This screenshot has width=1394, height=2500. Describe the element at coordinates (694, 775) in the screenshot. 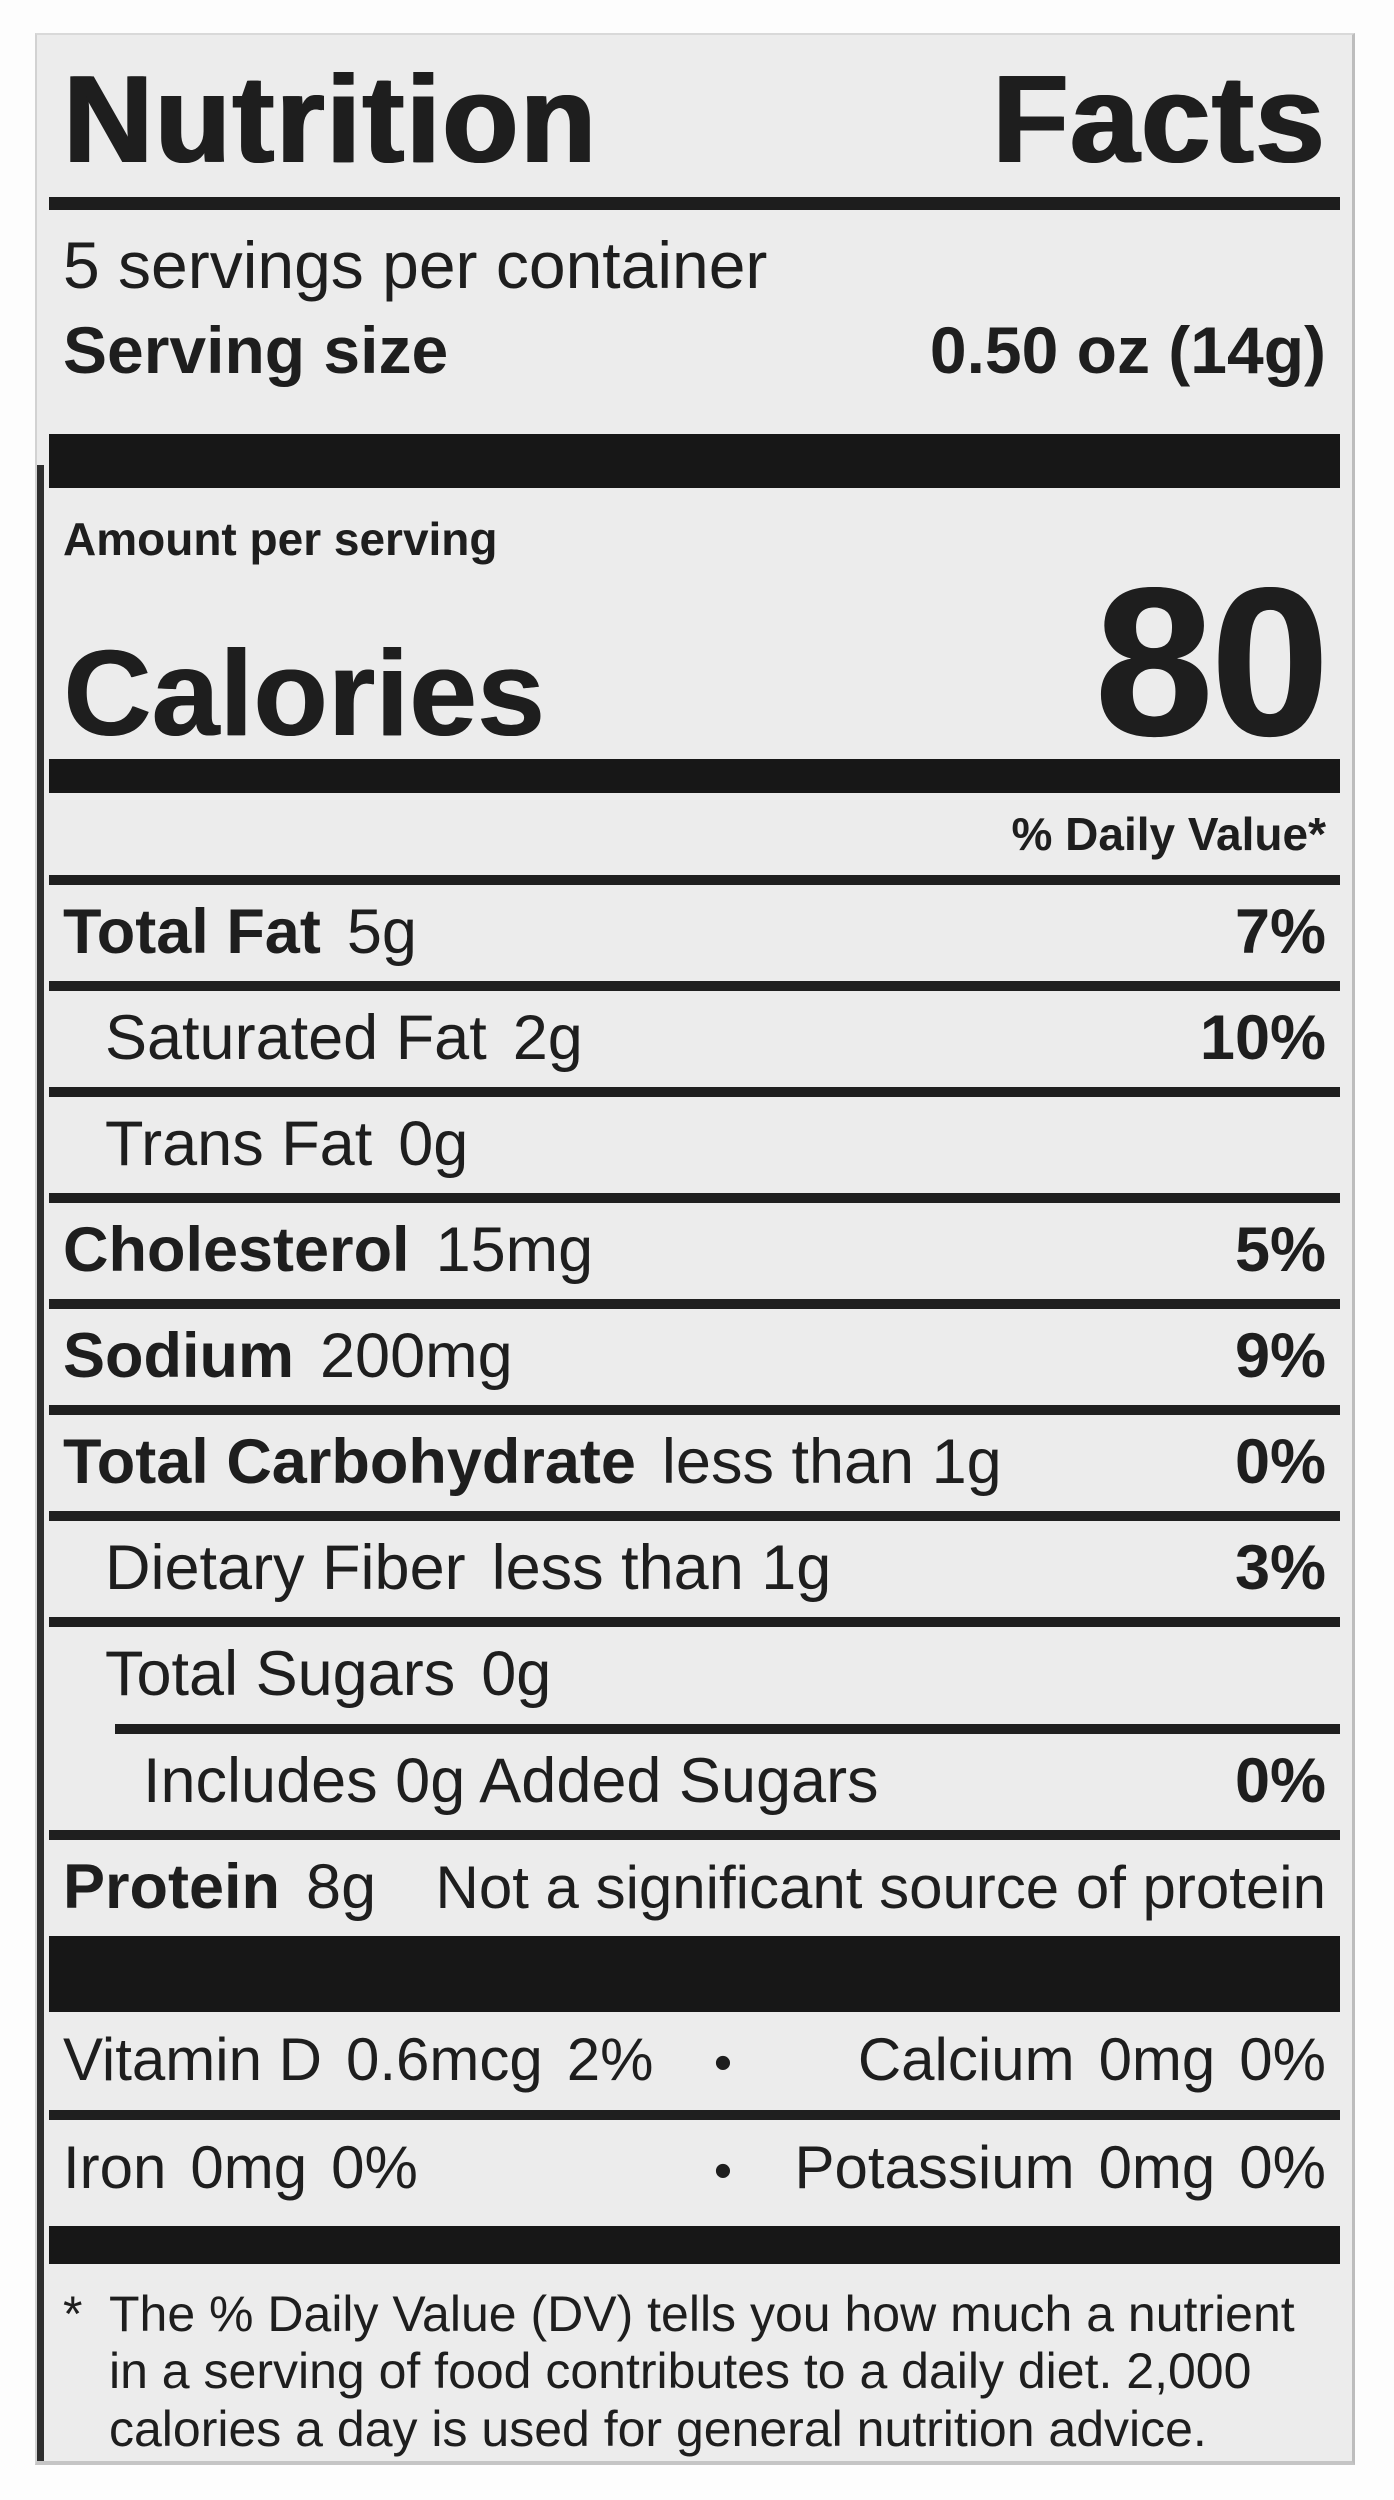

I see `calories-divider-bar` at that location.